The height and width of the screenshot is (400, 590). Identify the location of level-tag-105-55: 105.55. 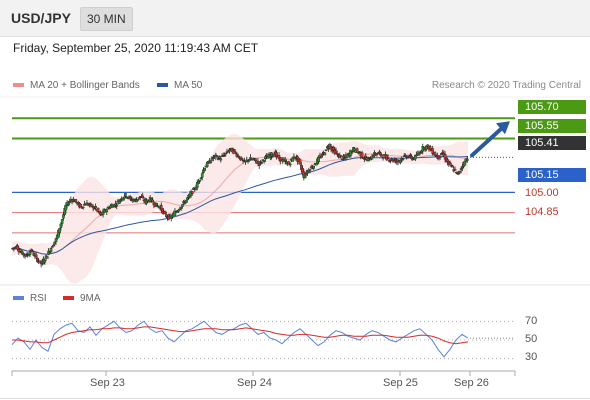
(552, 126).